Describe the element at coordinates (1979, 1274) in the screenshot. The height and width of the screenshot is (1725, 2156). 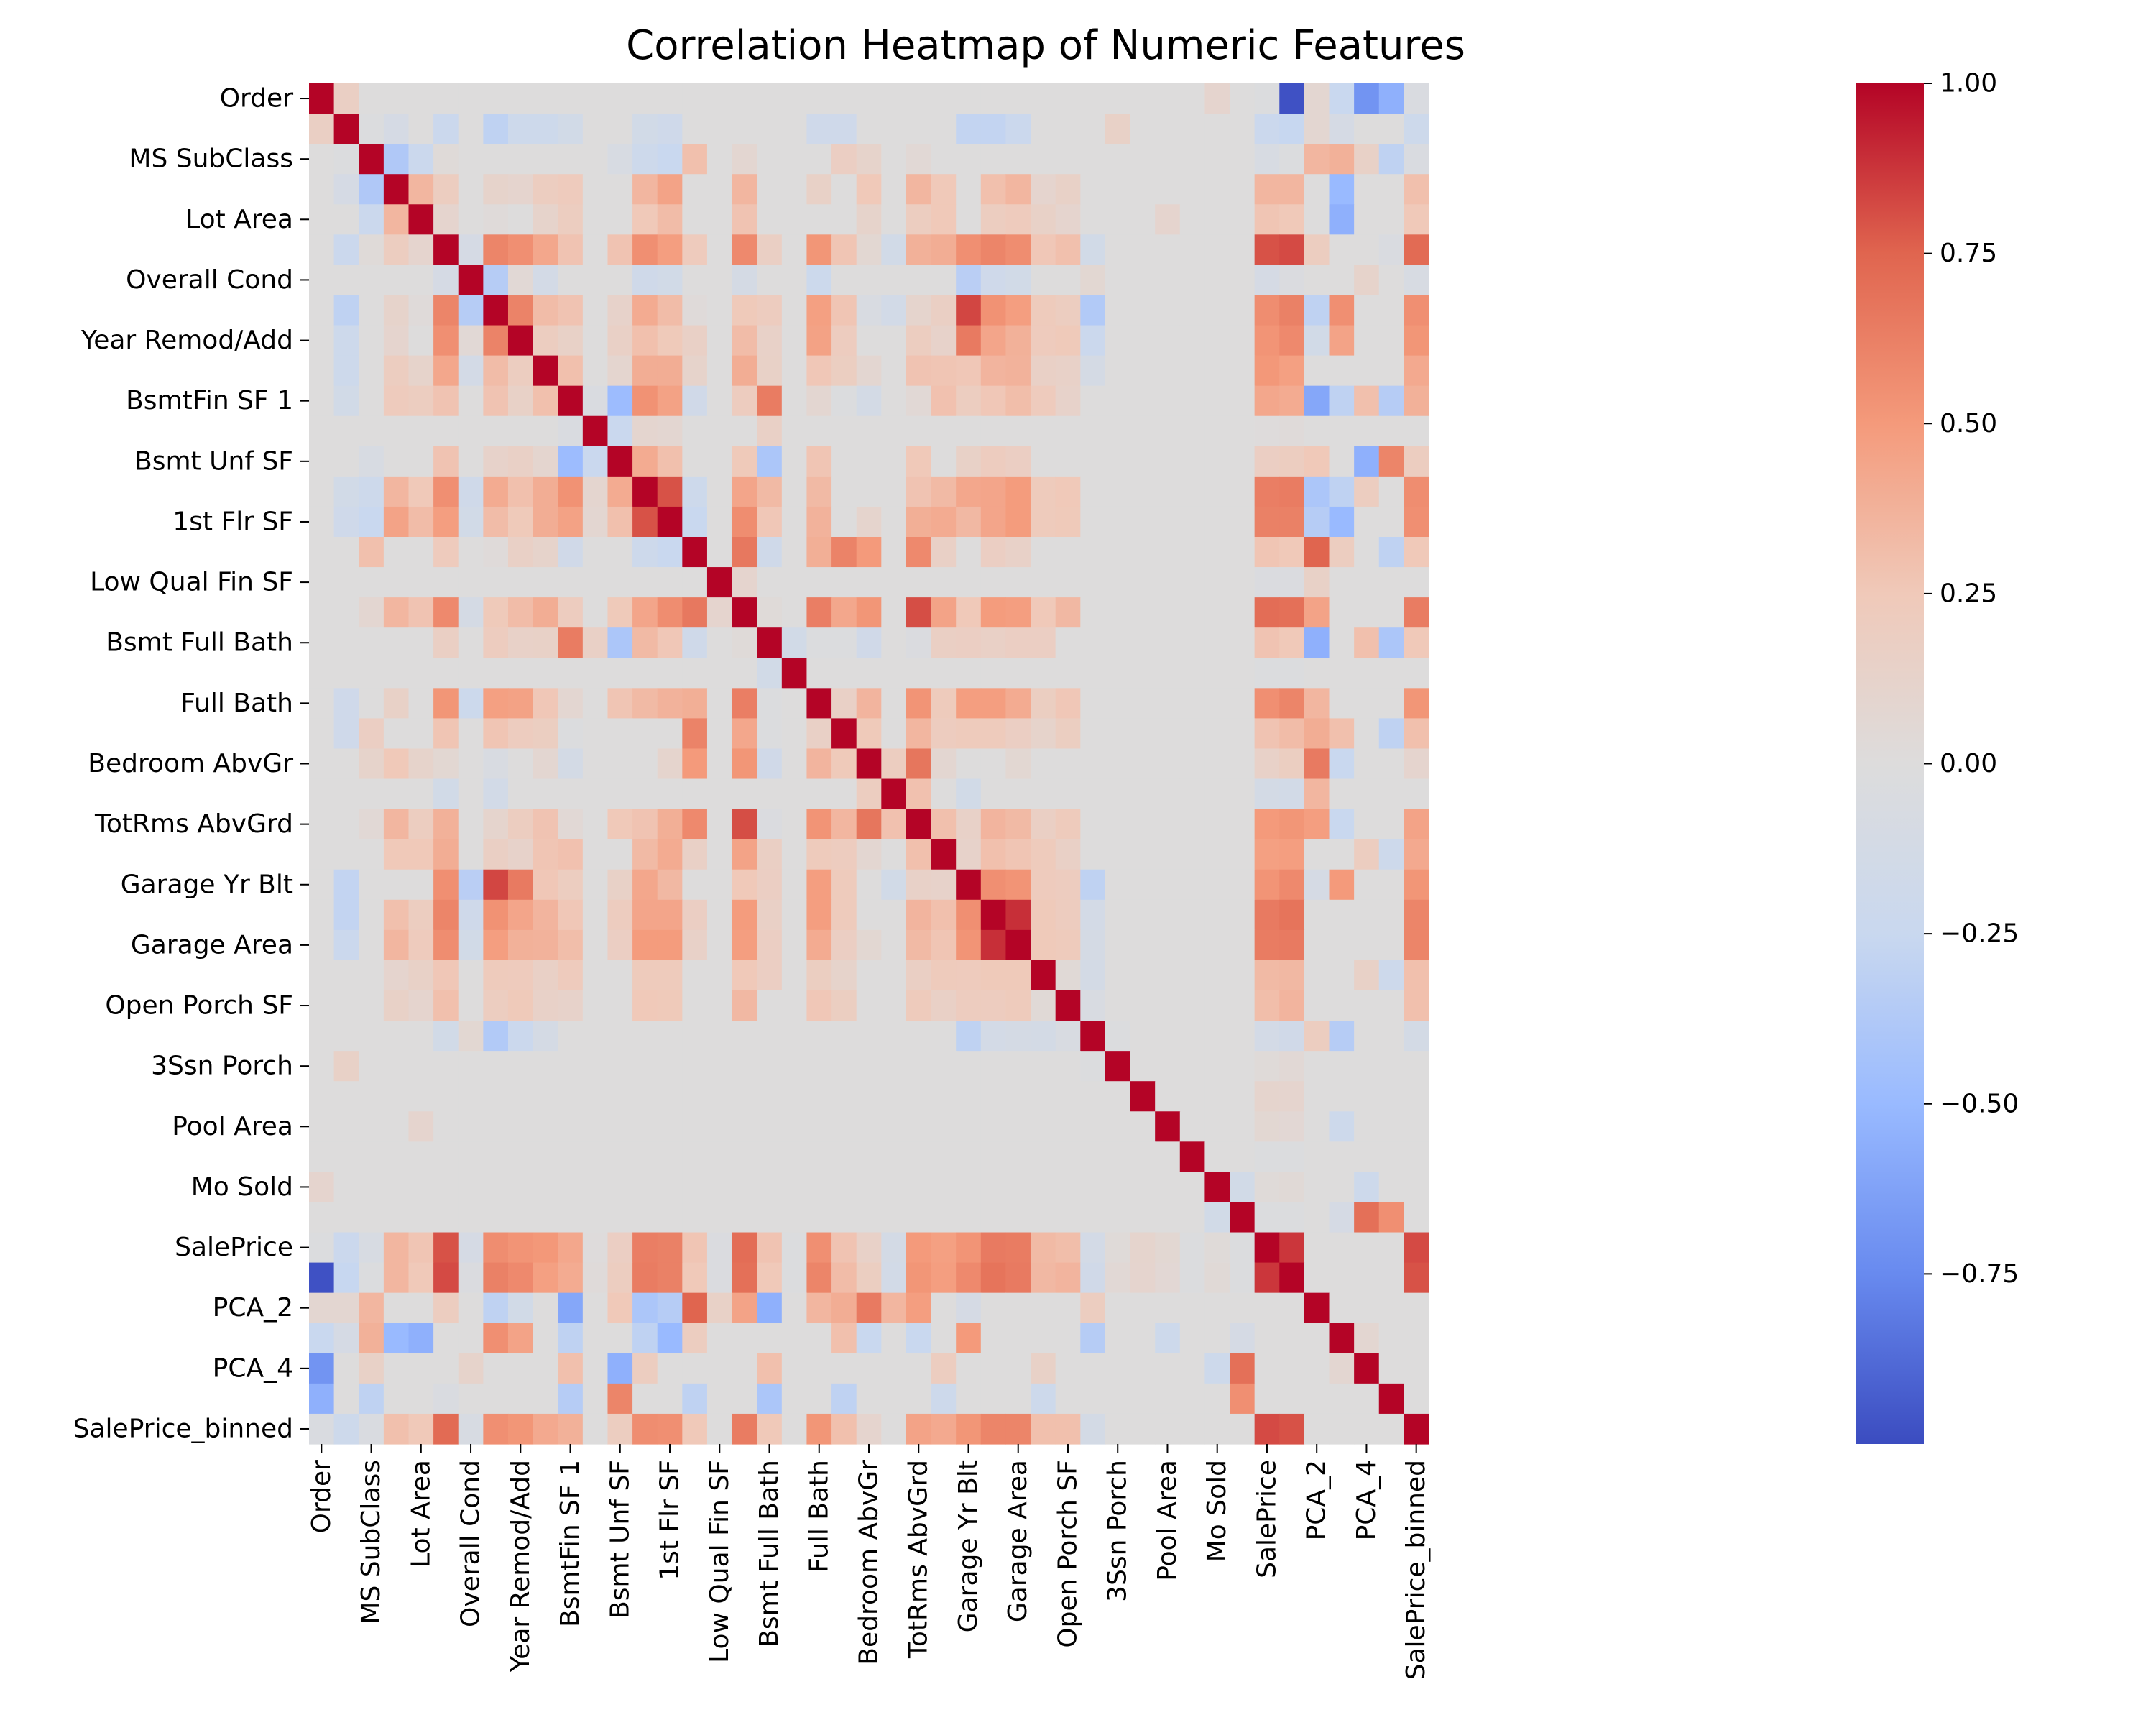
I see `colorbar-tick-label: −0.75` at that location.